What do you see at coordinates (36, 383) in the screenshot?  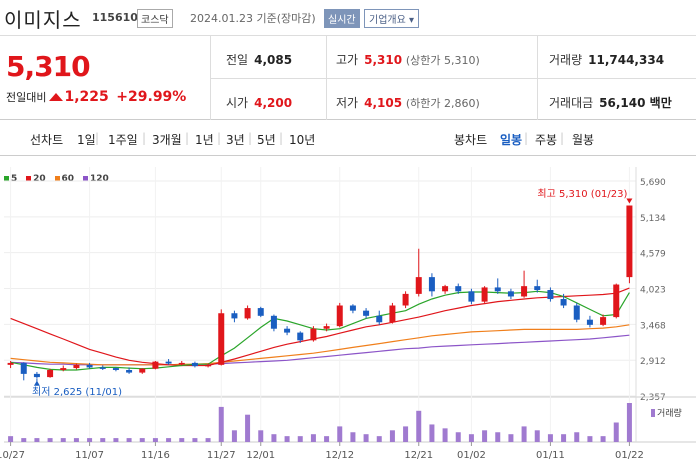 I see `min-arrow-head-icon` at bounding box center [36, 383].